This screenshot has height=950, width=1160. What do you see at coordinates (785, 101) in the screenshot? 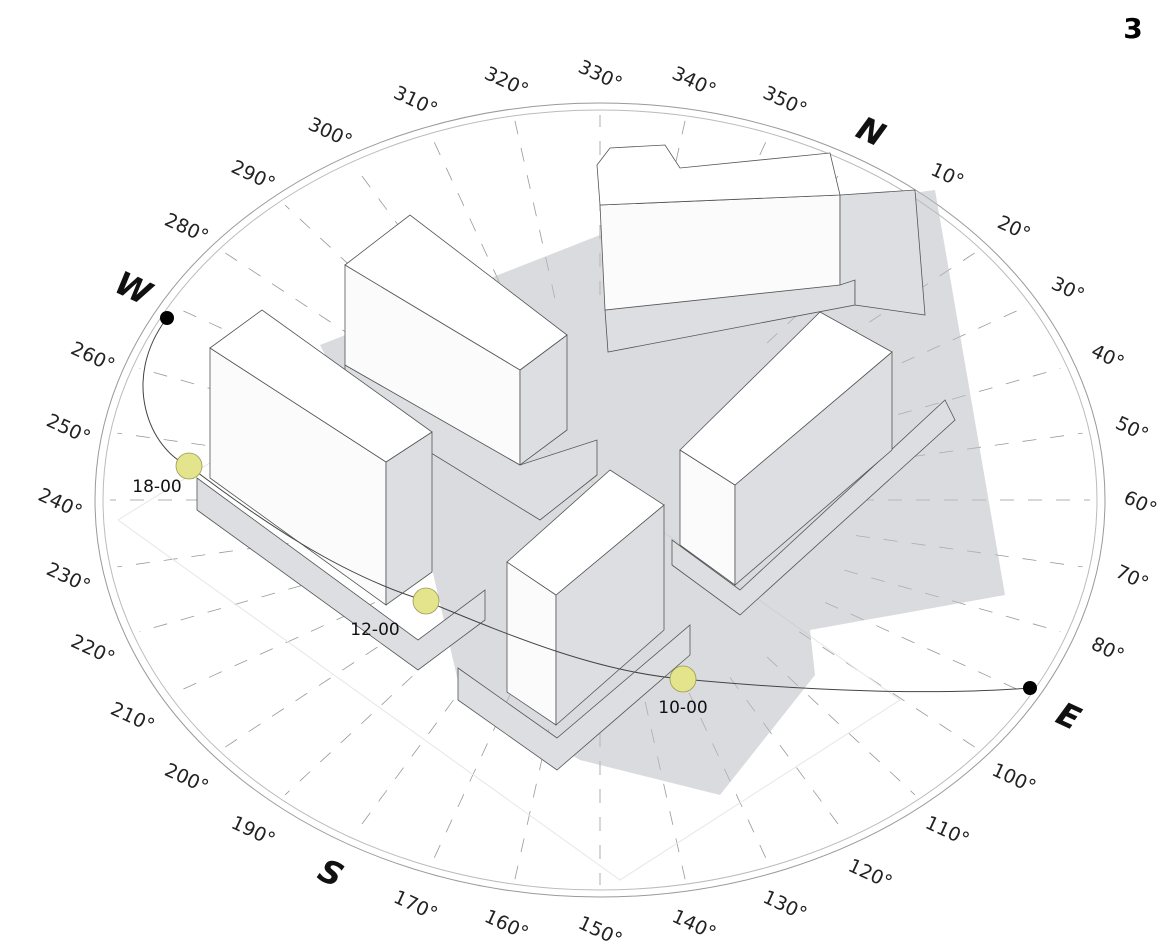
I see `degree-label: 350°` at bounding box center [785, 101].